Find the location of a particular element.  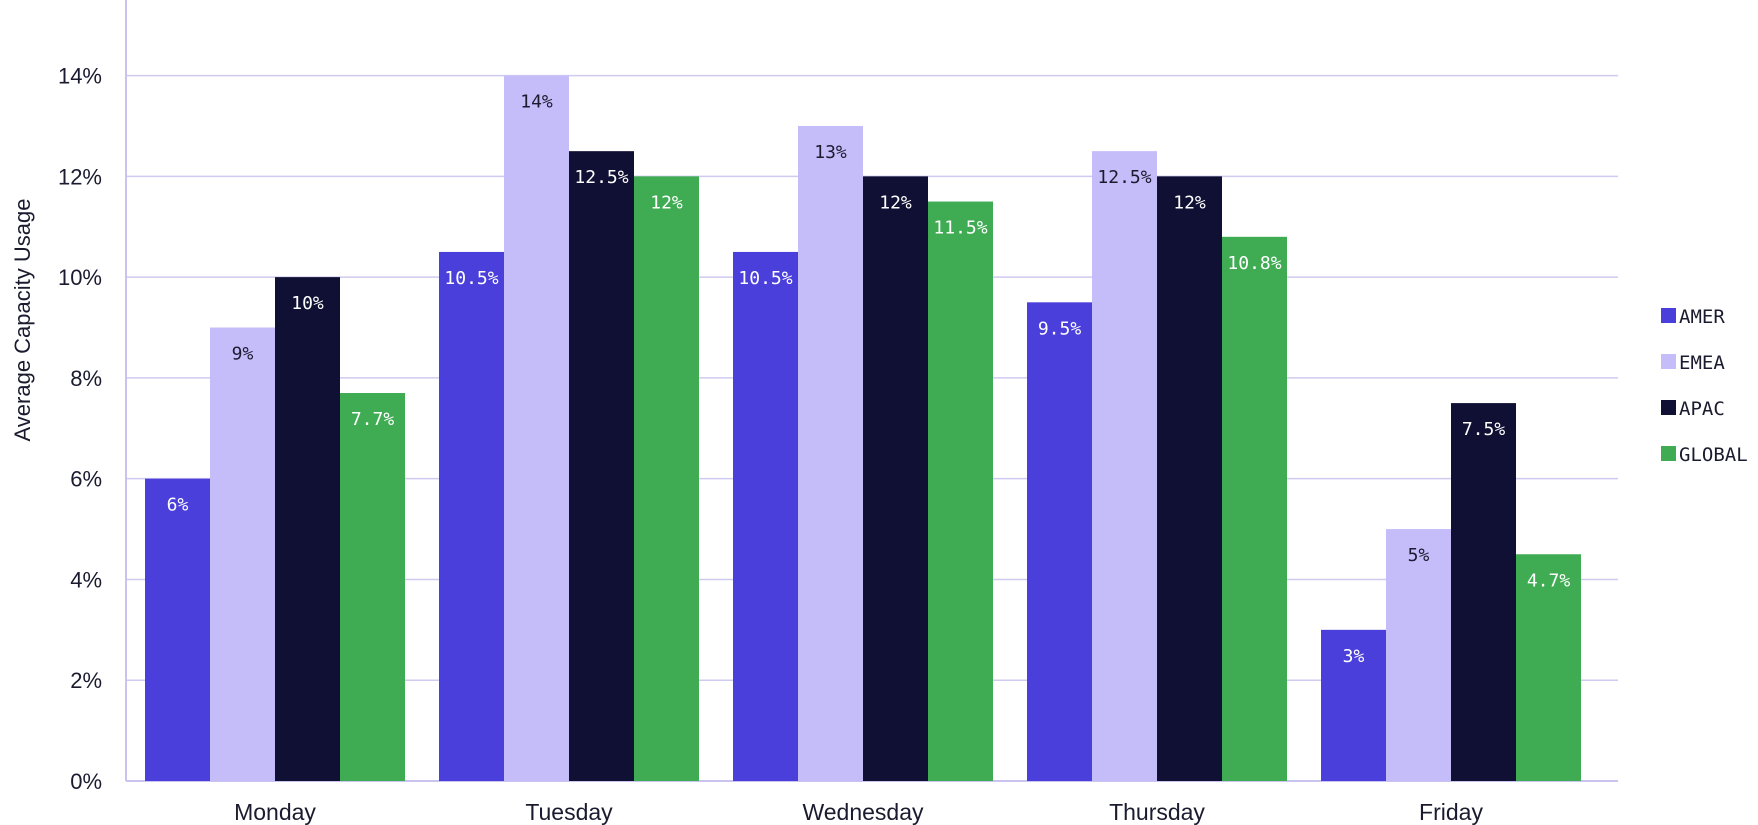

y-tick-label: 4% is located at coordinates (86, 579).